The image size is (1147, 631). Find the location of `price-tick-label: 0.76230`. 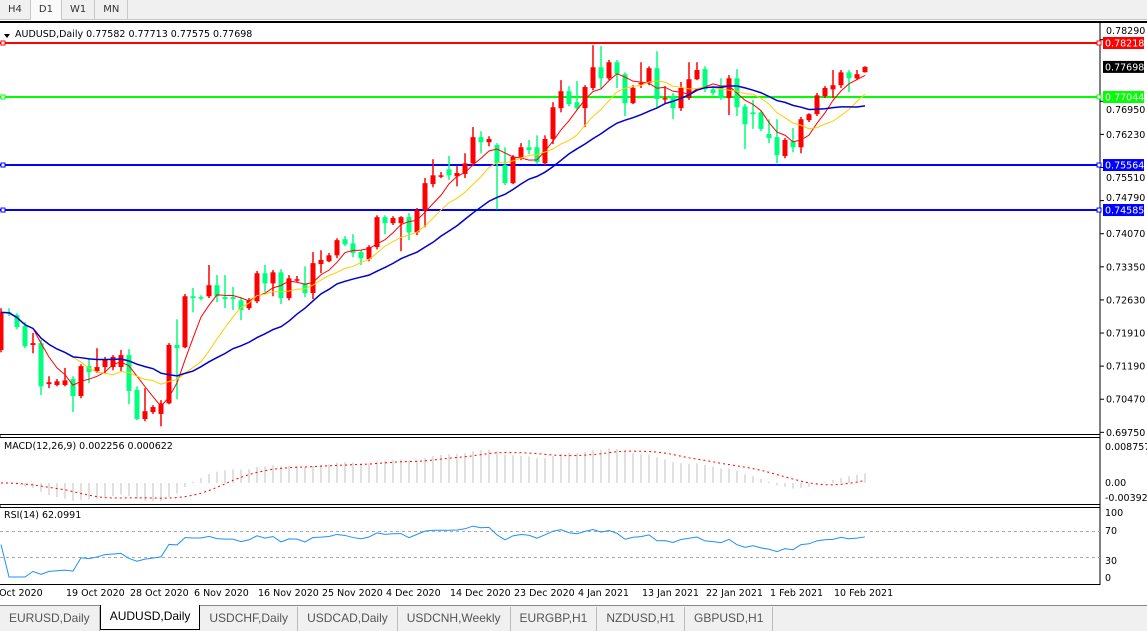

price-tick-label: 0.76230 is located at coordinates (1125, 135).